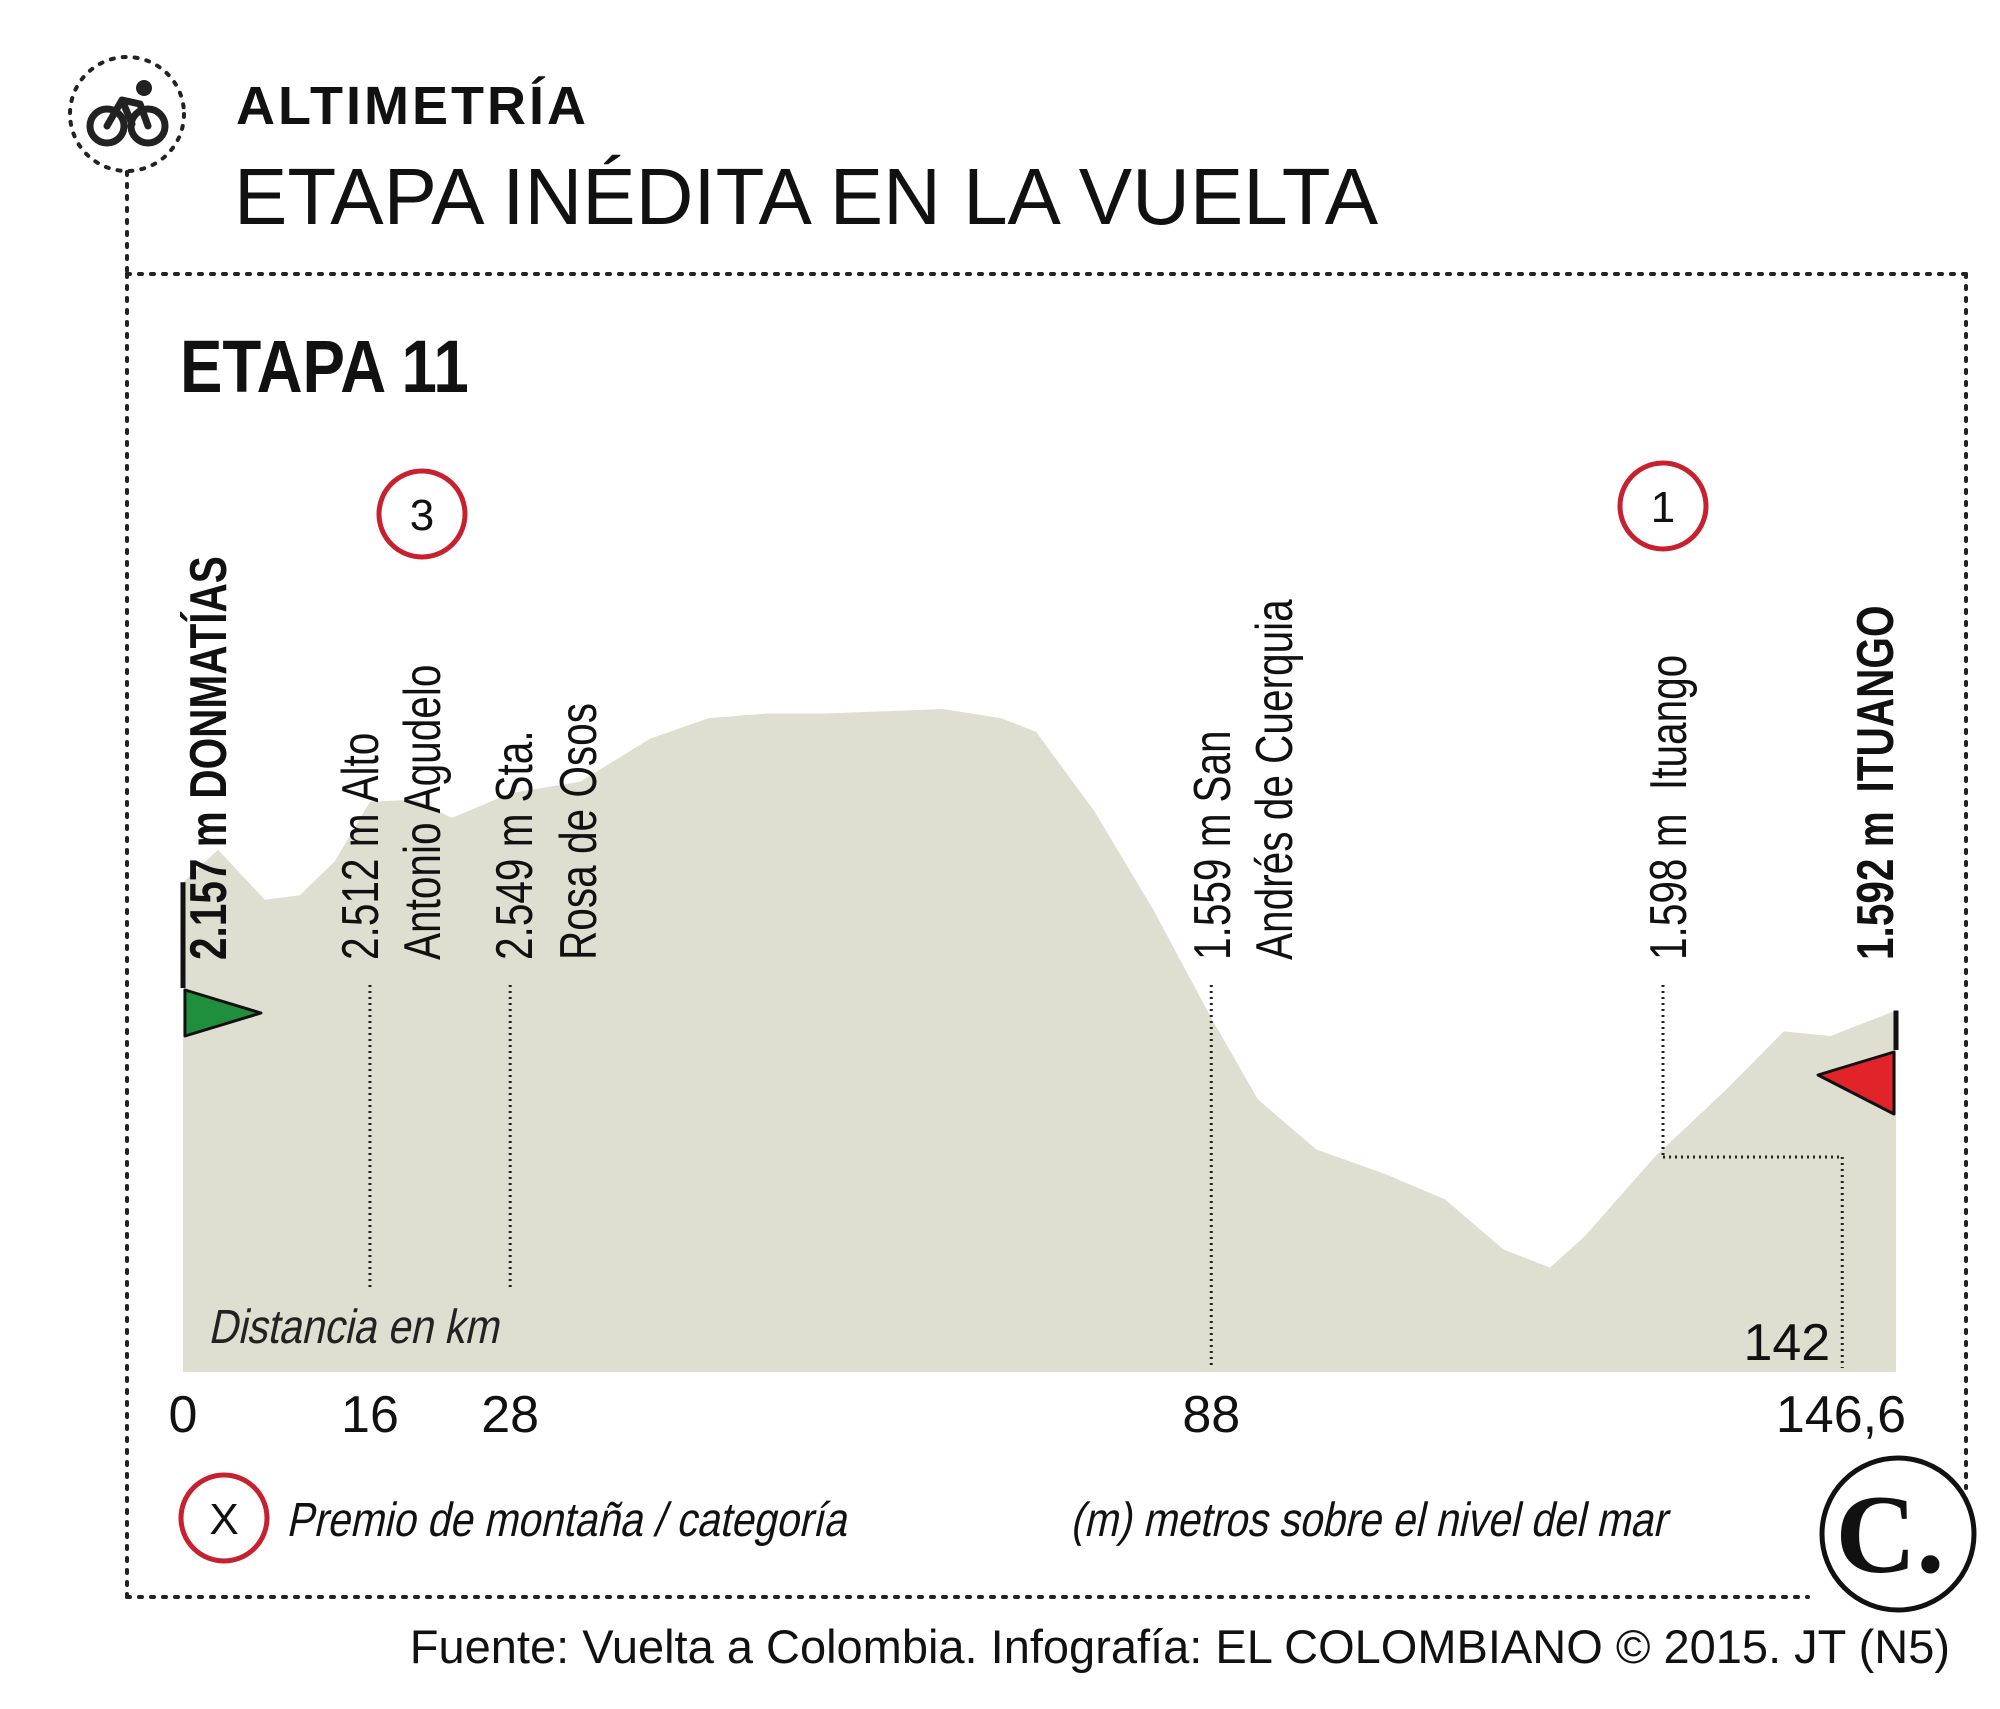  Describe the element at coordinates (514, 766) in the screenshot. I see `place-label: Sta.` at that location.